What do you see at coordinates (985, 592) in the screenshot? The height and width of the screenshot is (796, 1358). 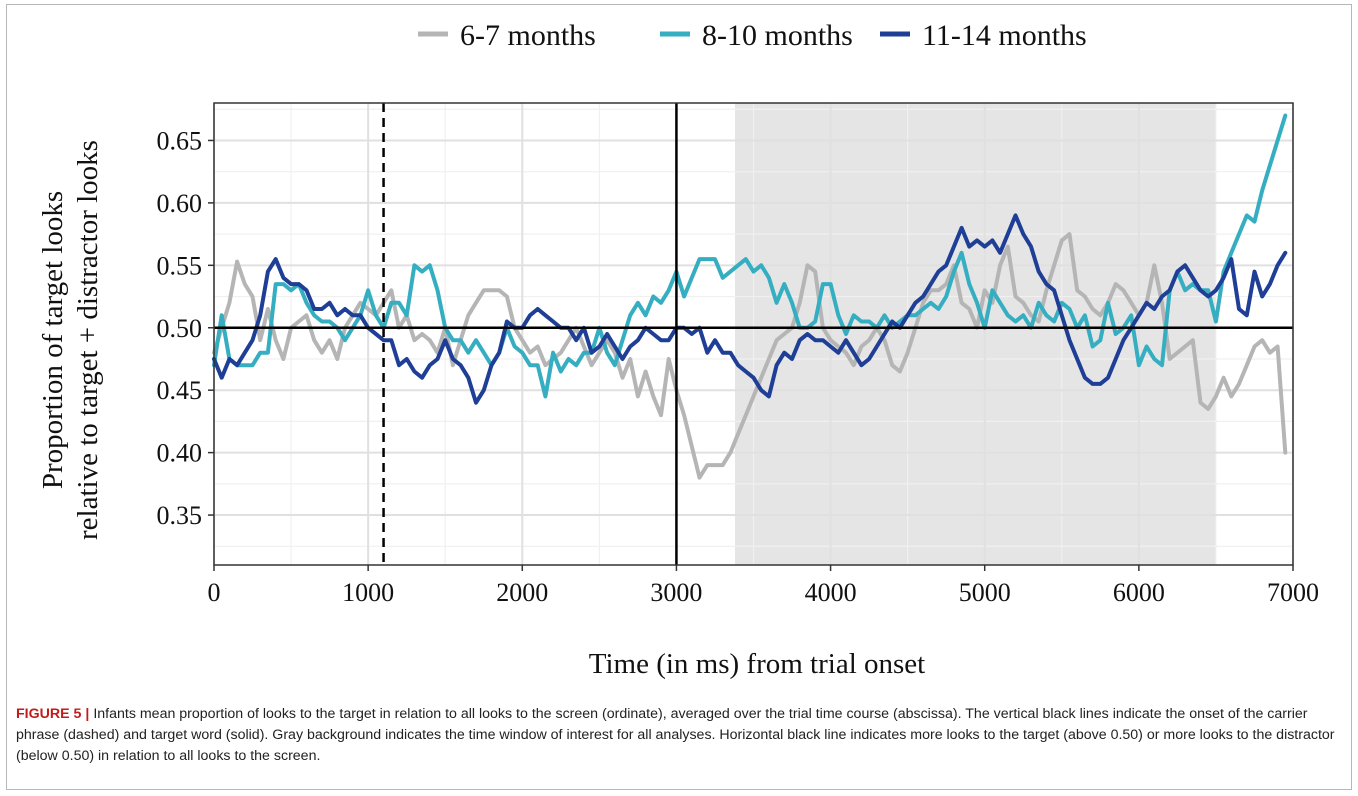 I see `x-tick-label: 5000` at bounding box center [985, 592].